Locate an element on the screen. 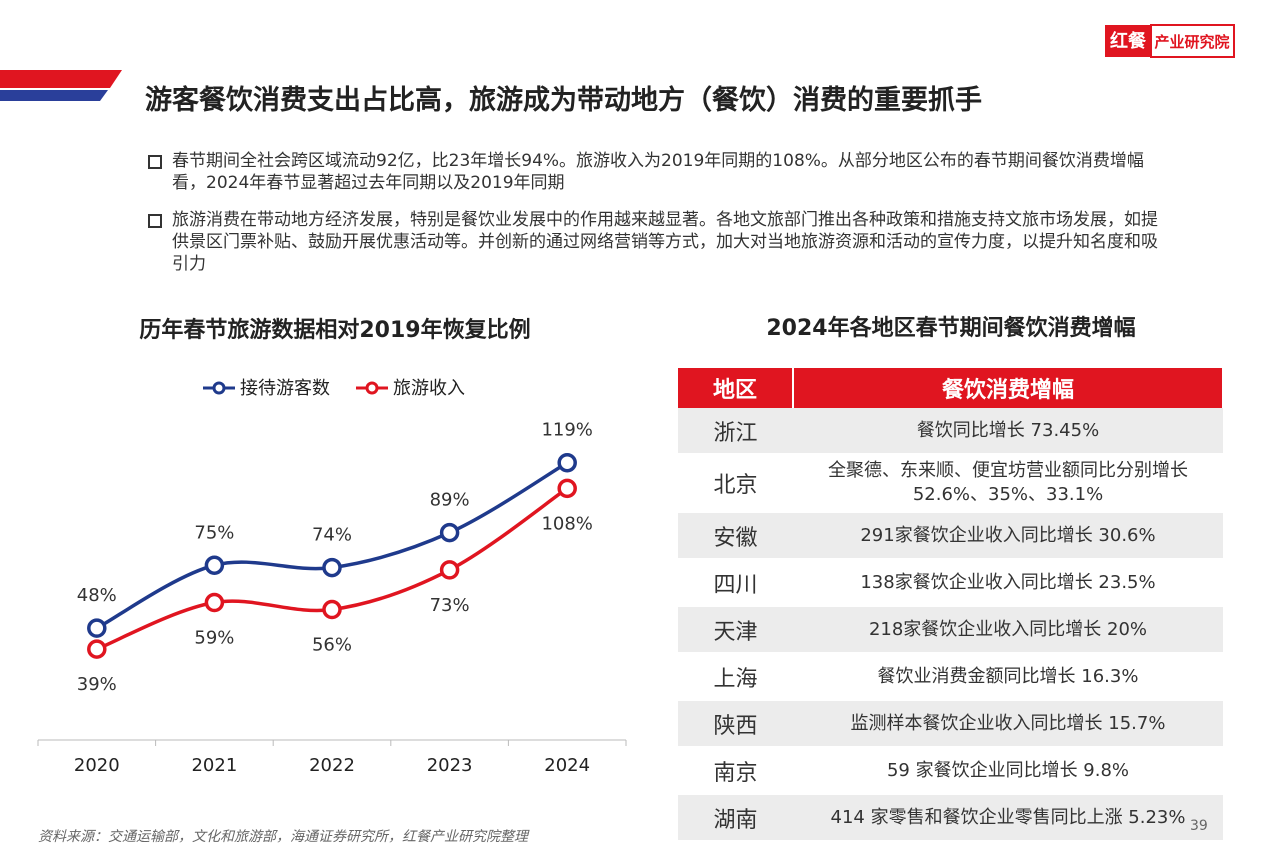  row: 湖南 414 家零售和餐饮企业零售同比上涨 5.23% is located at coordinates (950, 818).